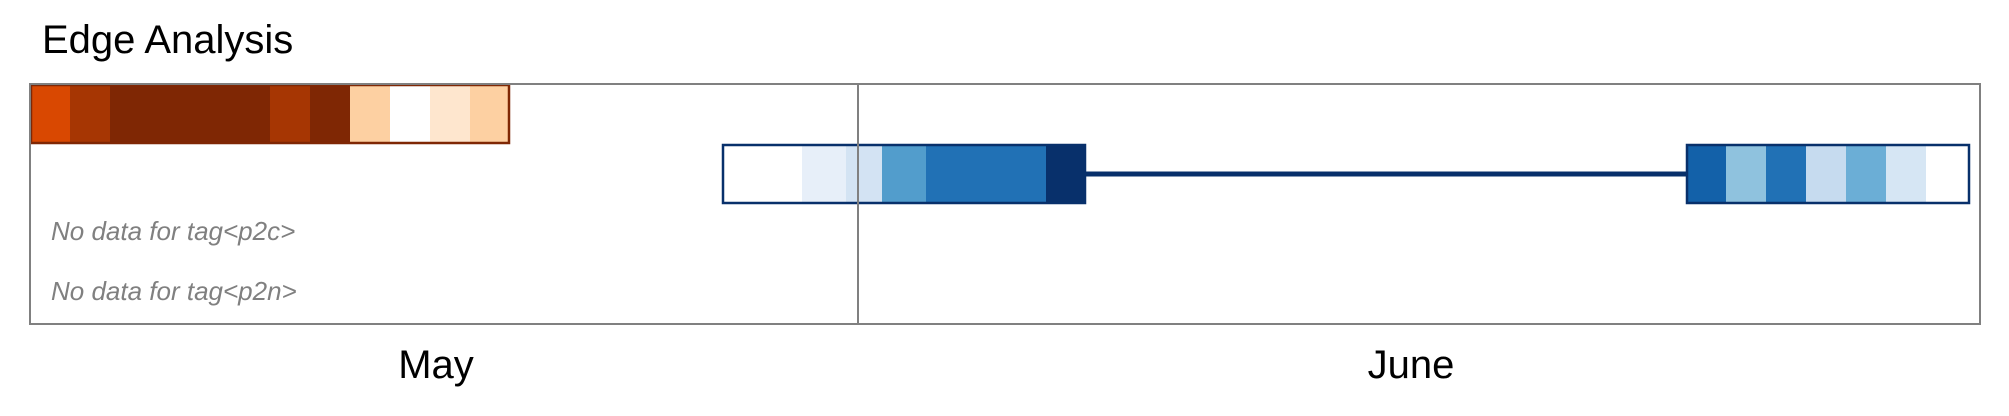 The height and width of the screenshot is (416, 2009). I want to click on month-label-june: June, so click(1411, 365).